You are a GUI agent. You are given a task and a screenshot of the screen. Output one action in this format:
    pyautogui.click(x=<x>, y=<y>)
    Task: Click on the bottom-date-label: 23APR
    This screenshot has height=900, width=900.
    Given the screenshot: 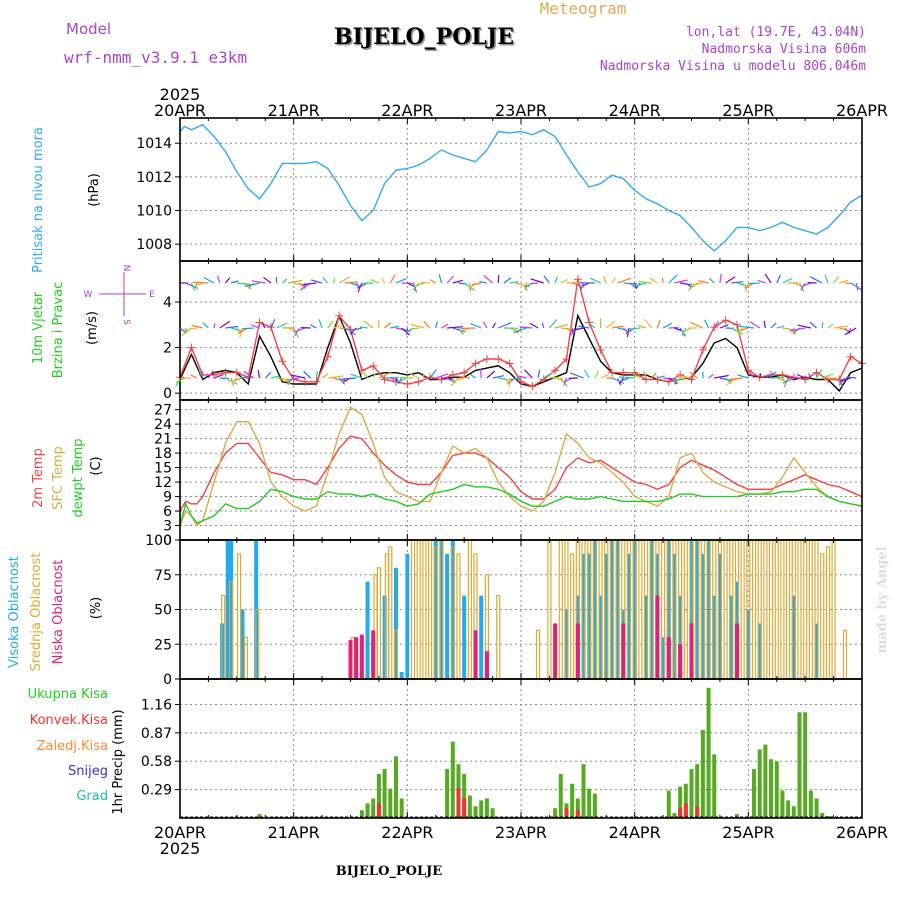 What is the action you would take?
    pyautogui.click(x=521, y=832)
    